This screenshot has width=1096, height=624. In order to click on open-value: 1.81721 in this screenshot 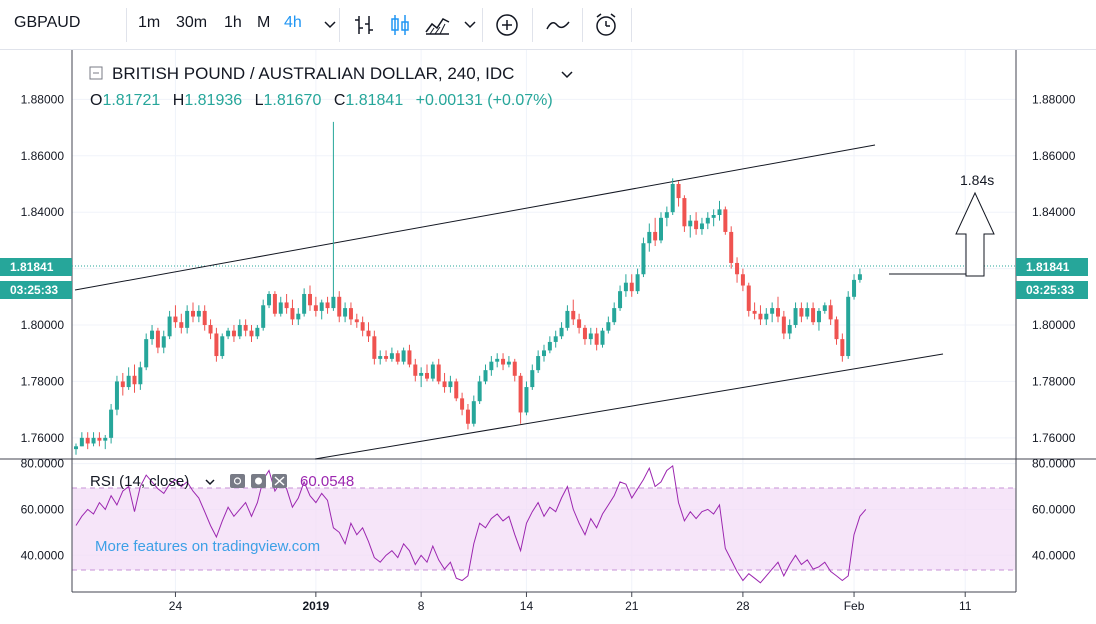, I will do `click(131, 100)`.